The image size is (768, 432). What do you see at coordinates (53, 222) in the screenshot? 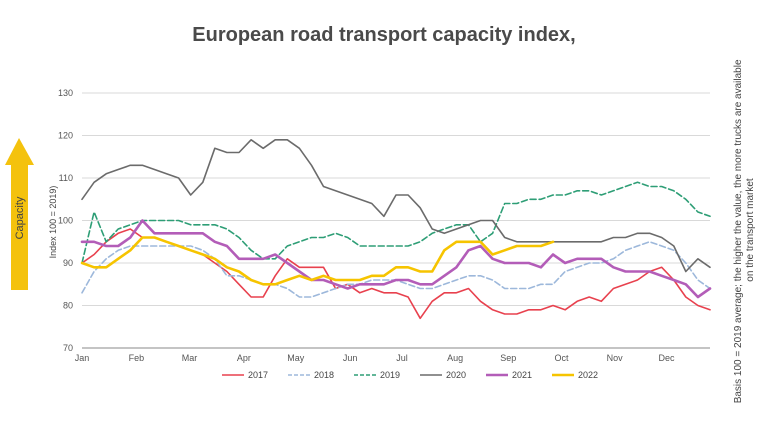
I see `y-axis-label: Index 100 = 2019)` at bounding box center [53, 222].